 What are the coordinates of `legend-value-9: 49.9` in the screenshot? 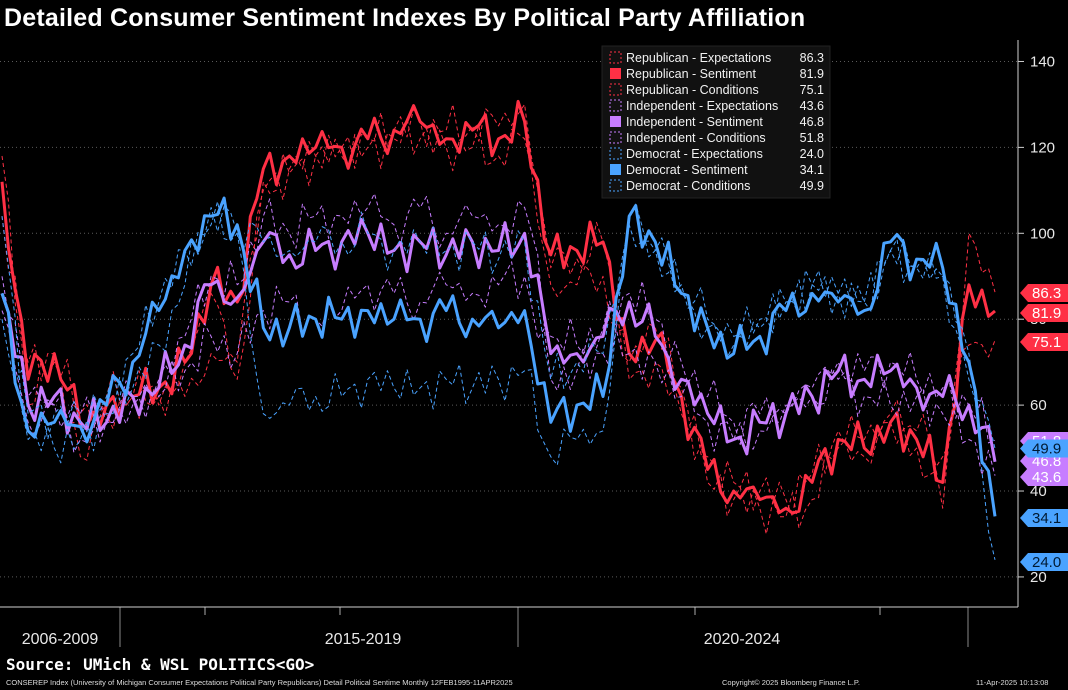 It's located at (812, 186).